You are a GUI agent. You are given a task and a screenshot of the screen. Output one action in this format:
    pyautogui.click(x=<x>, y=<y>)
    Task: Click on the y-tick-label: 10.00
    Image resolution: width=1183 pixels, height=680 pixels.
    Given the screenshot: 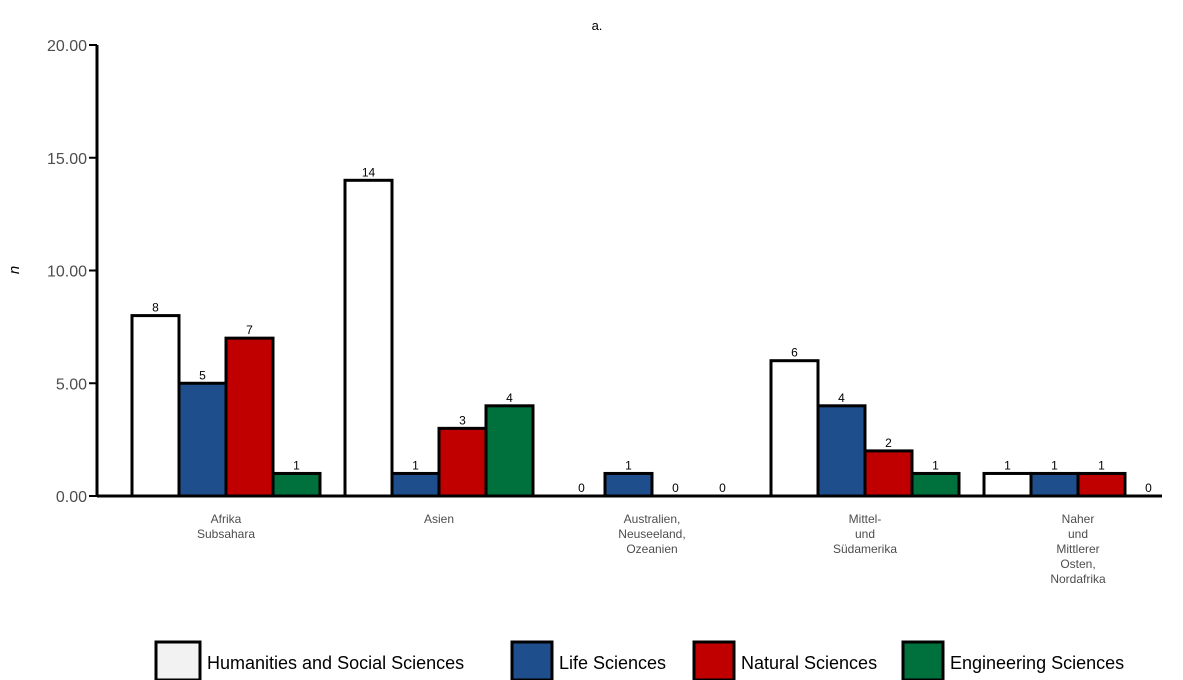 What is the action you would take?
    pyautogui.click(x=67, y=272)
    